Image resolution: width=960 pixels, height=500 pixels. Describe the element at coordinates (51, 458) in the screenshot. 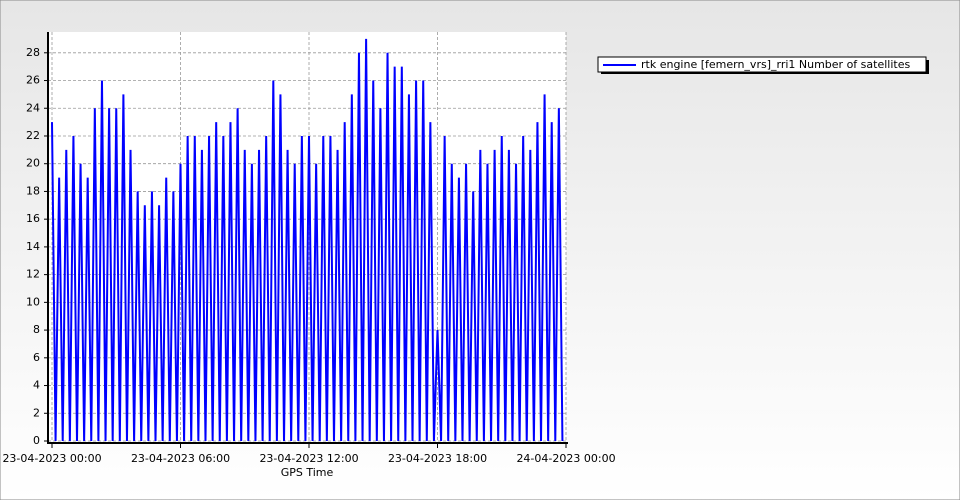

I see `x-tick-label: 23-04-2023 00:00` at that location.